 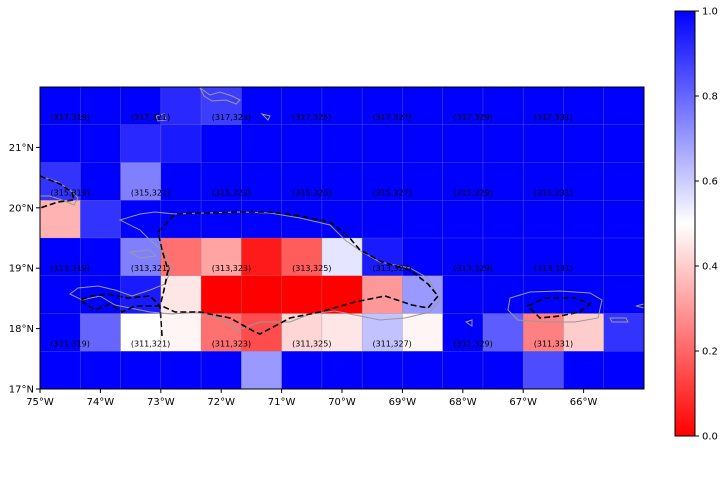 I want to click on island-coastline, so click(x=265, y=117).